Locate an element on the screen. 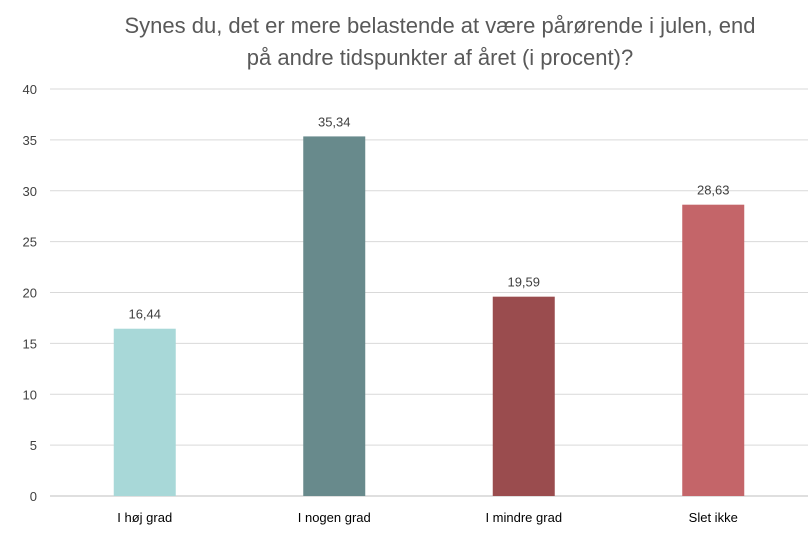  data-label: 19,59 is located at coordinates (523, 282).